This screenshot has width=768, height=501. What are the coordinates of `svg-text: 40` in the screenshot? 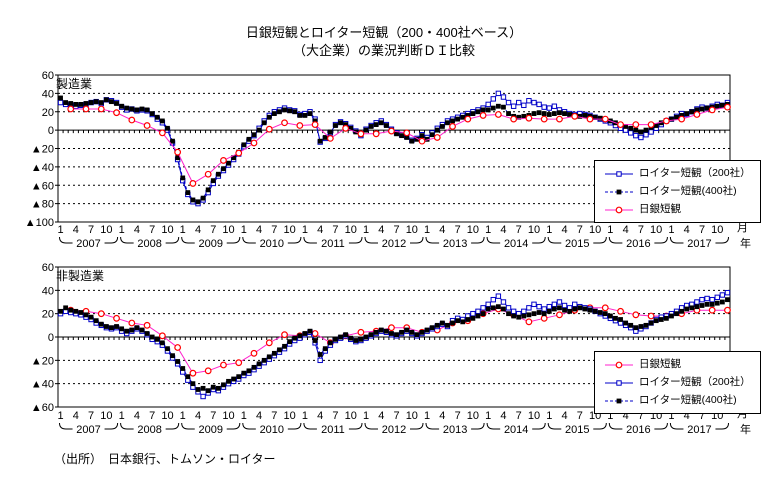 It's located at (48, 291).